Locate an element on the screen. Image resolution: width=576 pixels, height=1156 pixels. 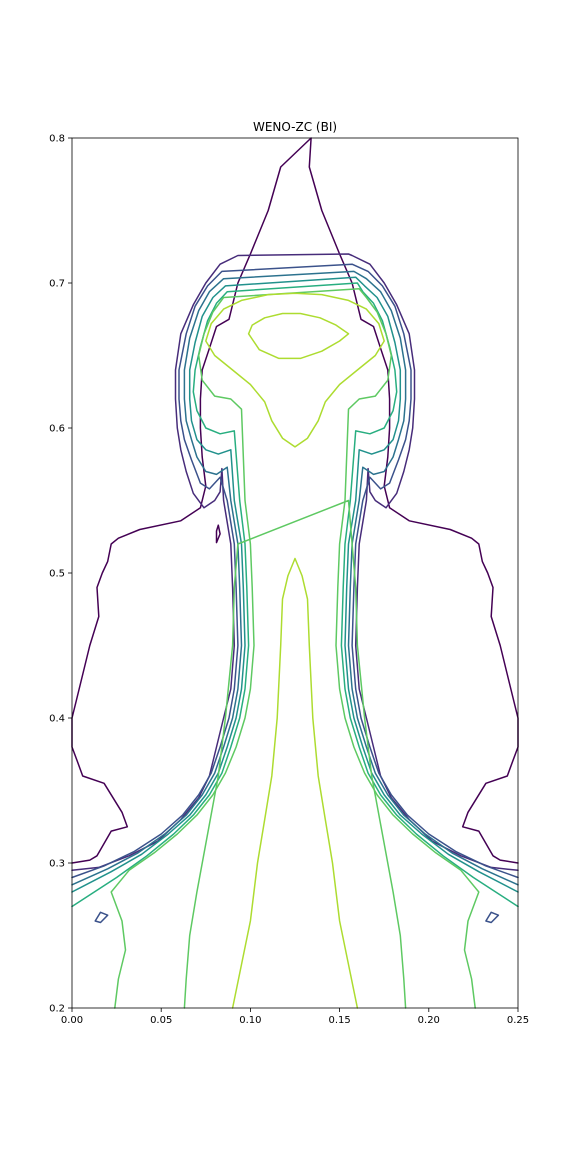
x-tick-label: 0.15 is located at coordinates (339, 1020).